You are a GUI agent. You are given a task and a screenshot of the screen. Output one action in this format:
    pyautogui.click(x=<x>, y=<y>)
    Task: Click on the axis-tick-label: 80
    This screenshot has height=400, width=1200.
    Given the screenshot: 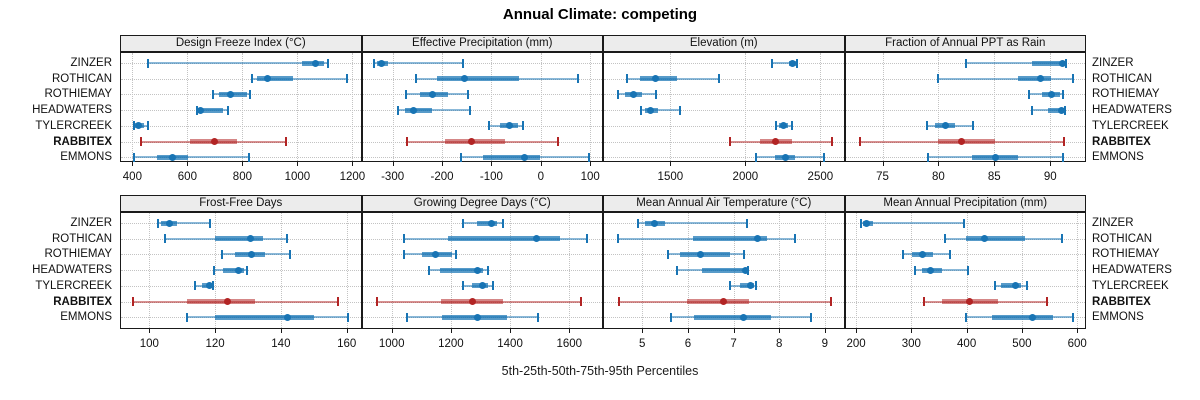 What is the action you would take?
    pyautogui.click(x=938, y=177)
    